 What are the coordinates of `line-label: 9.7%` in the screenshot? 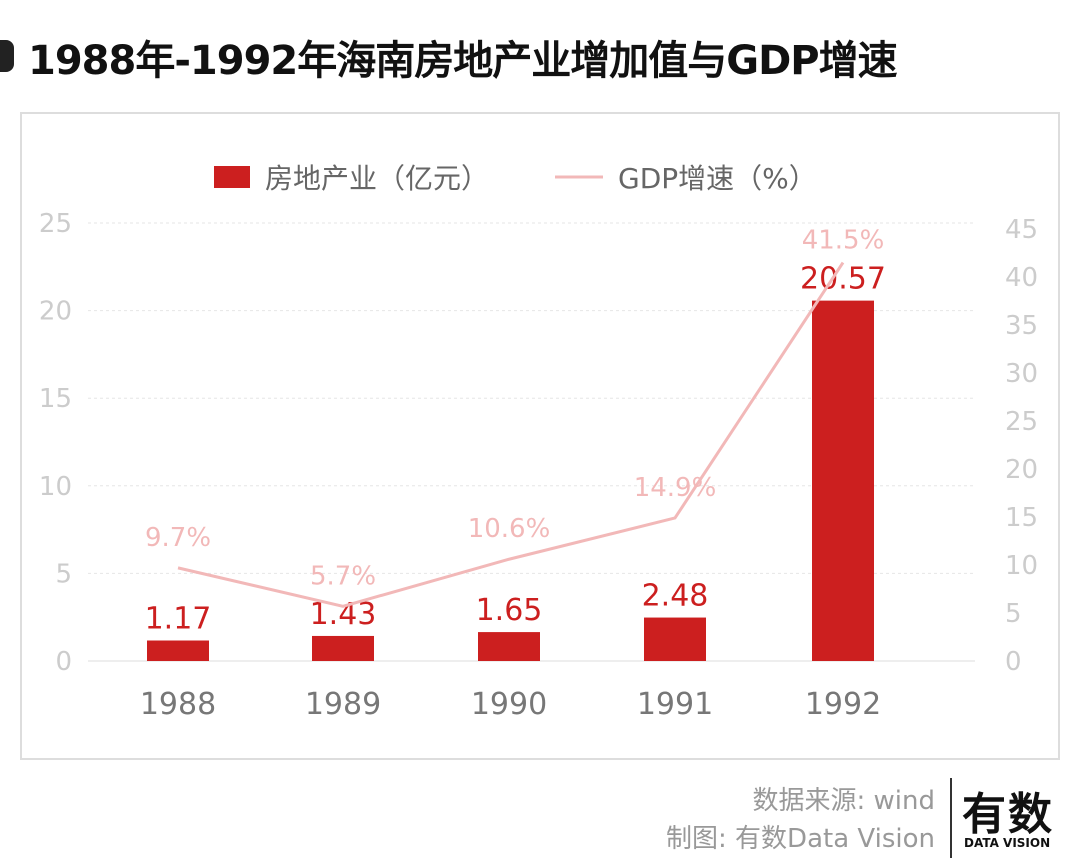 It's located at (178, 538).